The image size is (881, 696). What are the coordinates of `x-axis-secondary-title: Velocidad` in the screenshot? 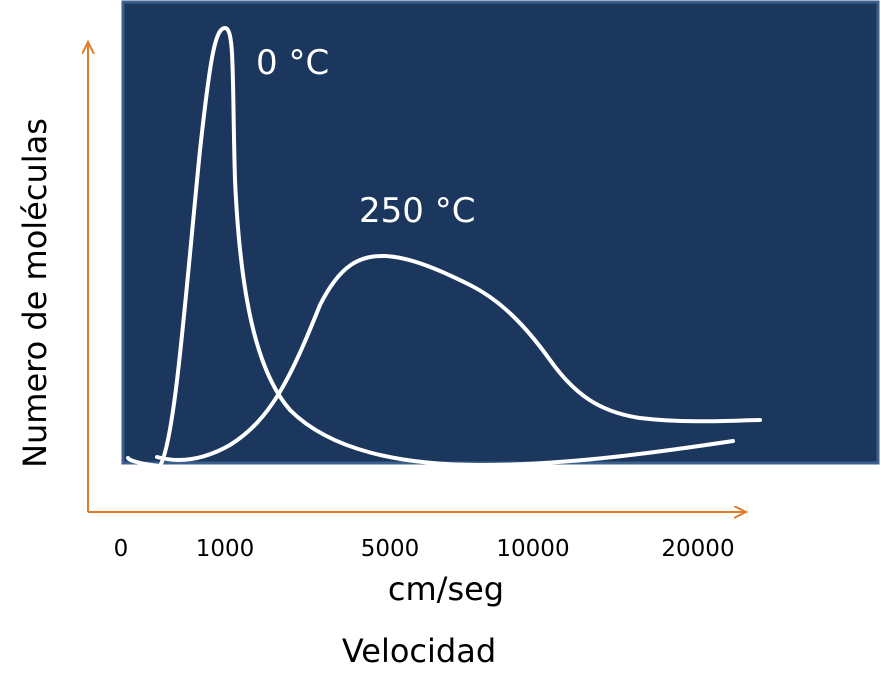 It's located at (419, 651).